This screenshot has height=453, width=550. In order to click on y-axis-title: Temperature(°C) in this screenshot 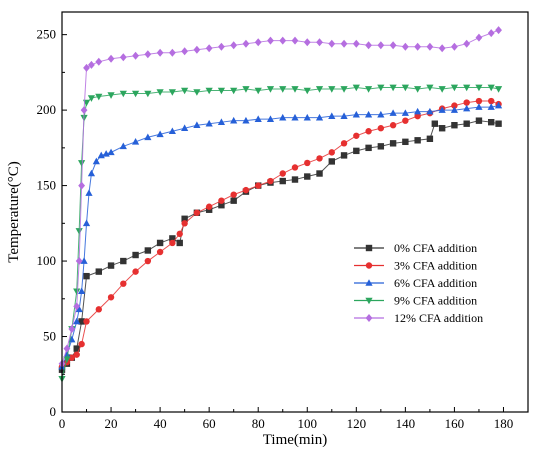, I will do `click(14, 212)`.